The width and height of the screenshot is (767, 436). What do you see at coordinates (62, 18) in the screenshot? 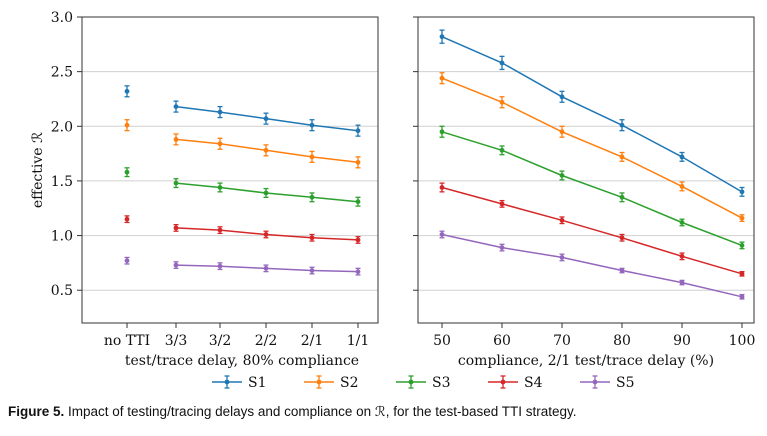
I see `y-tick-label: 3.0` at bounding box center [62, 18].